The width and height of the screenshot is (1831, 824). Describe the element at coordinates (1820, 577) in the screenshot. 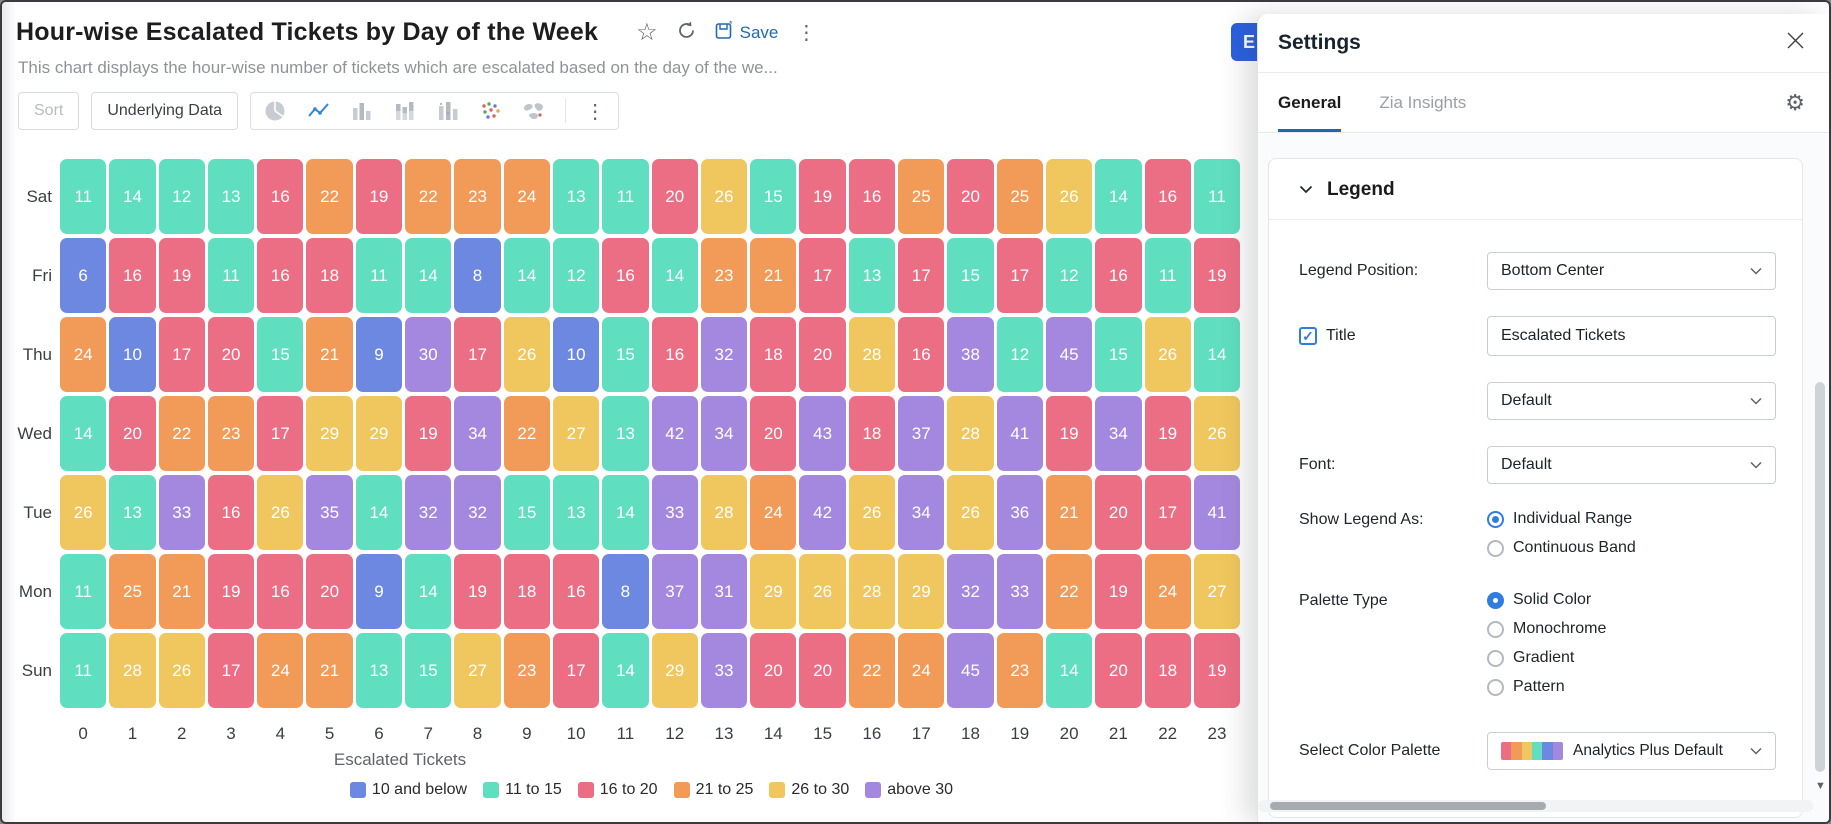

I see `vertical-scrollbar-thumb` at that location.